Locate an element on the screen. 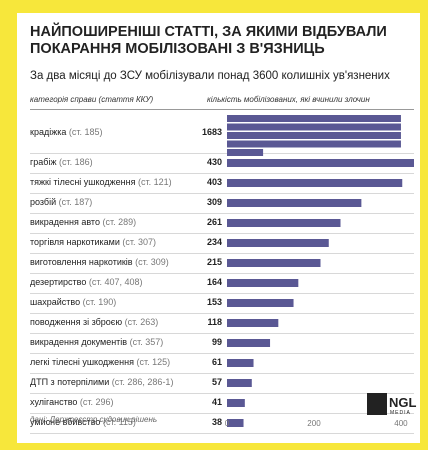 This screenshot has height=450, width=428. category-label: виготовлення наркотиків (ст. 309) is located at coordinates (99, 262).